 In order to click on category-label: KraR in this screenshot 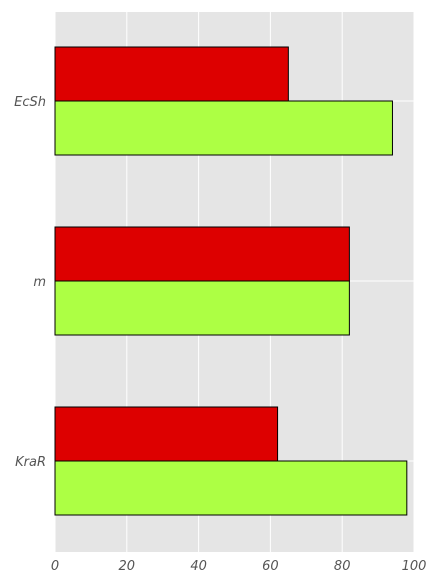, I will do `click(30, 462)`.